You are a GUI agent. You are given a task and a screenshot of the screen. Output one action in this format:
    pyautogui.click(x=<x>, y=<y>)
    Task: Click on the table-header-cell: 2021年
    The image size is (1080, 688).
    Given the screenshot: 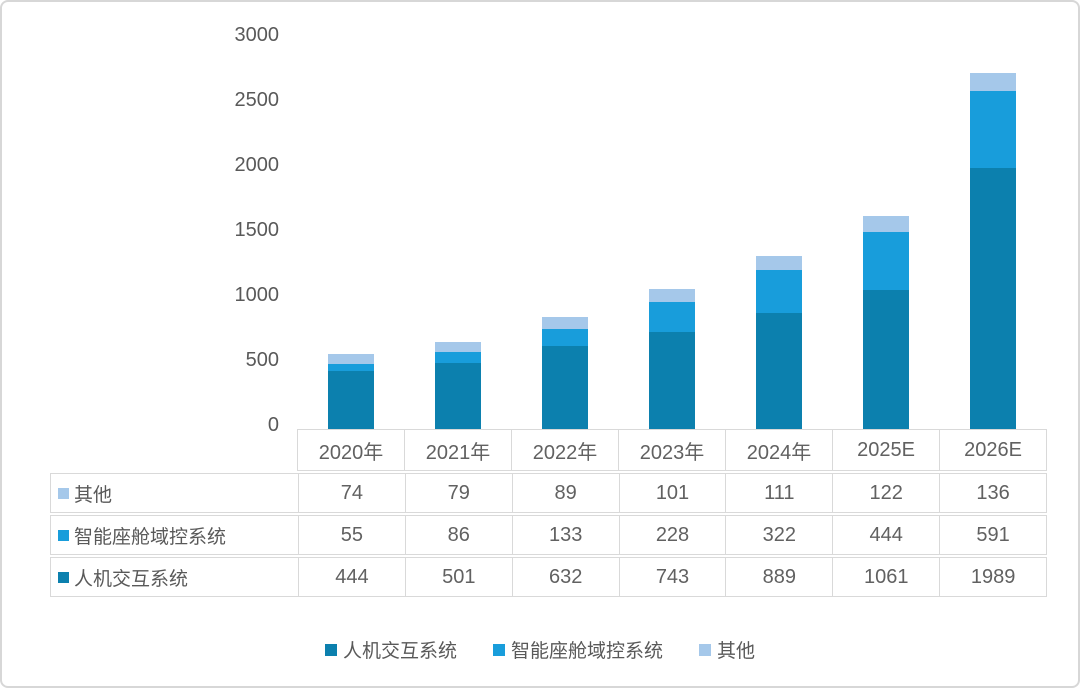 What is the action you would take?
    pyautogui.click(x=457, y=450)
    